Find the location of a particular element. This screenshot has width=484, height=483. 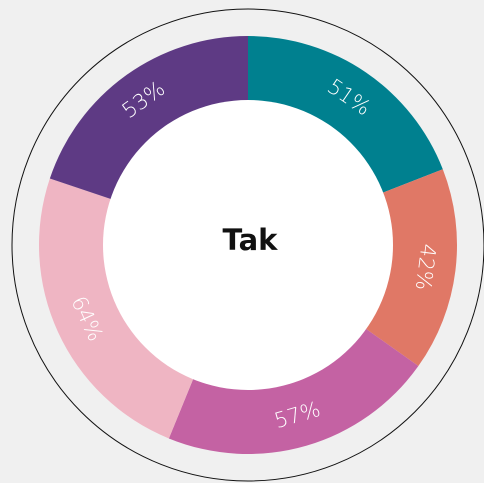

center-label: Tak is located at coordinates (251, 240).